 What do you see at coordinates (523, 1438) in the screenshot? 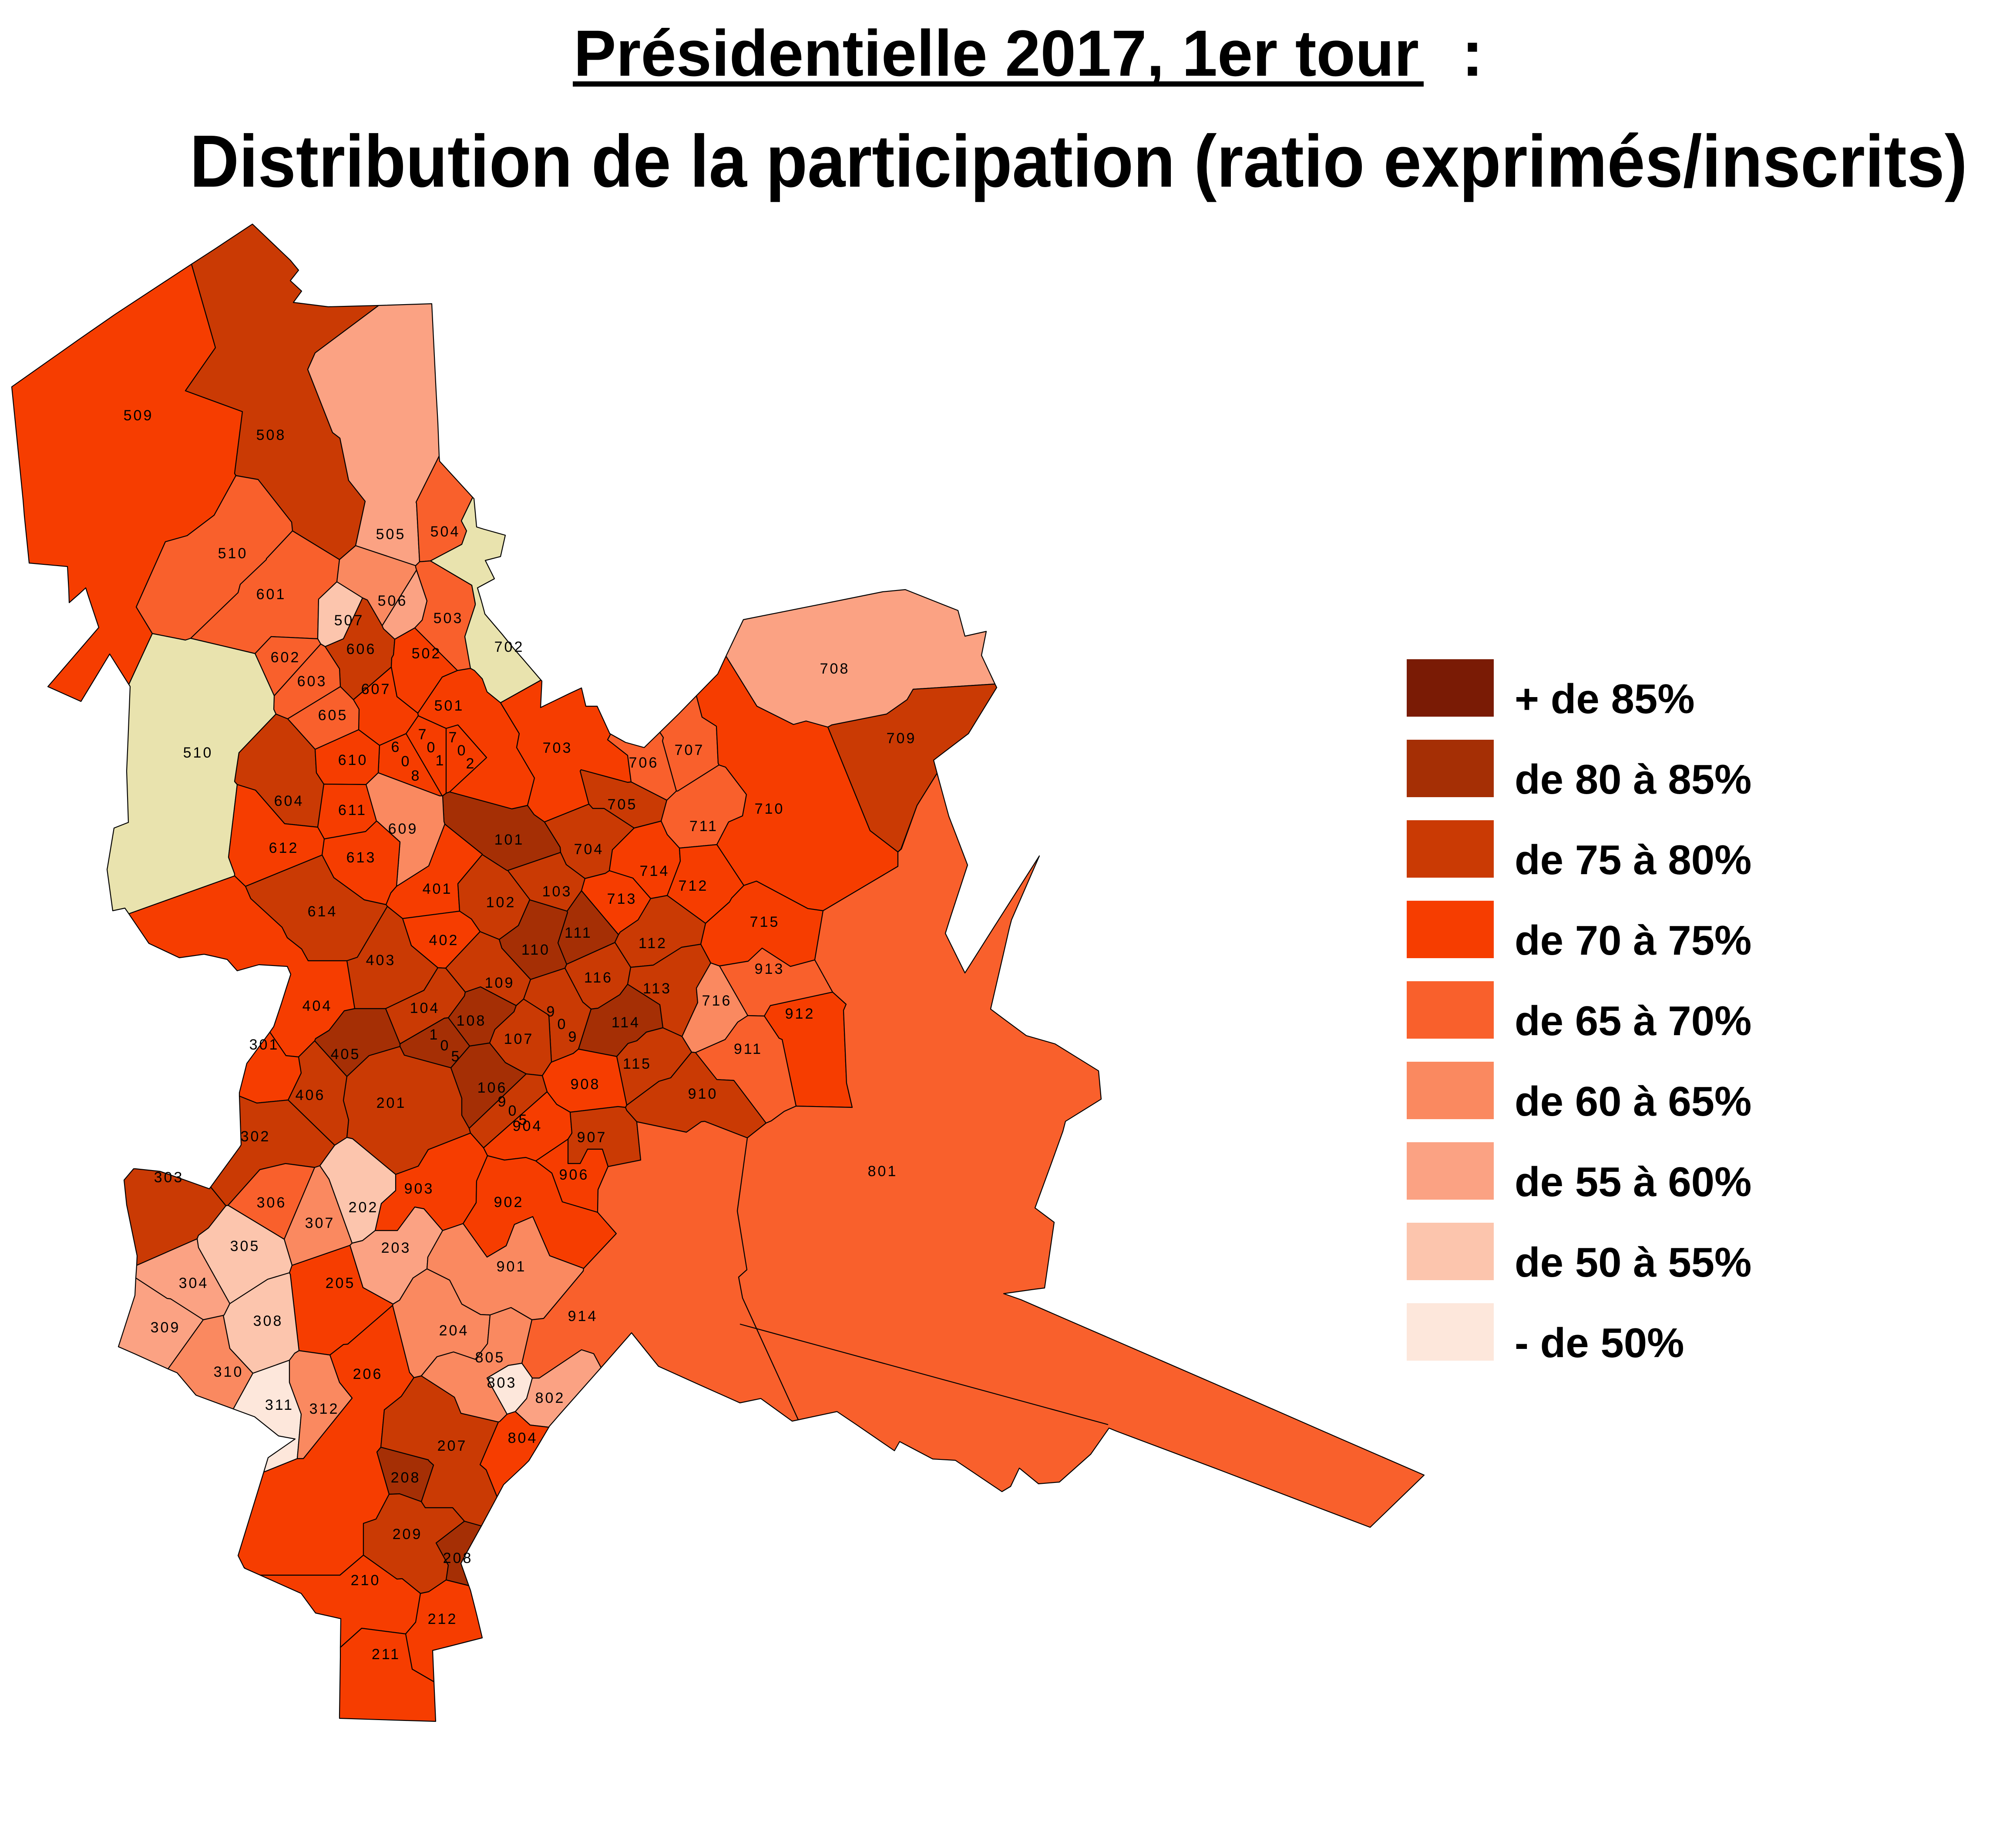
I see `svg-text: 804` at bounding box center [523, 1438].